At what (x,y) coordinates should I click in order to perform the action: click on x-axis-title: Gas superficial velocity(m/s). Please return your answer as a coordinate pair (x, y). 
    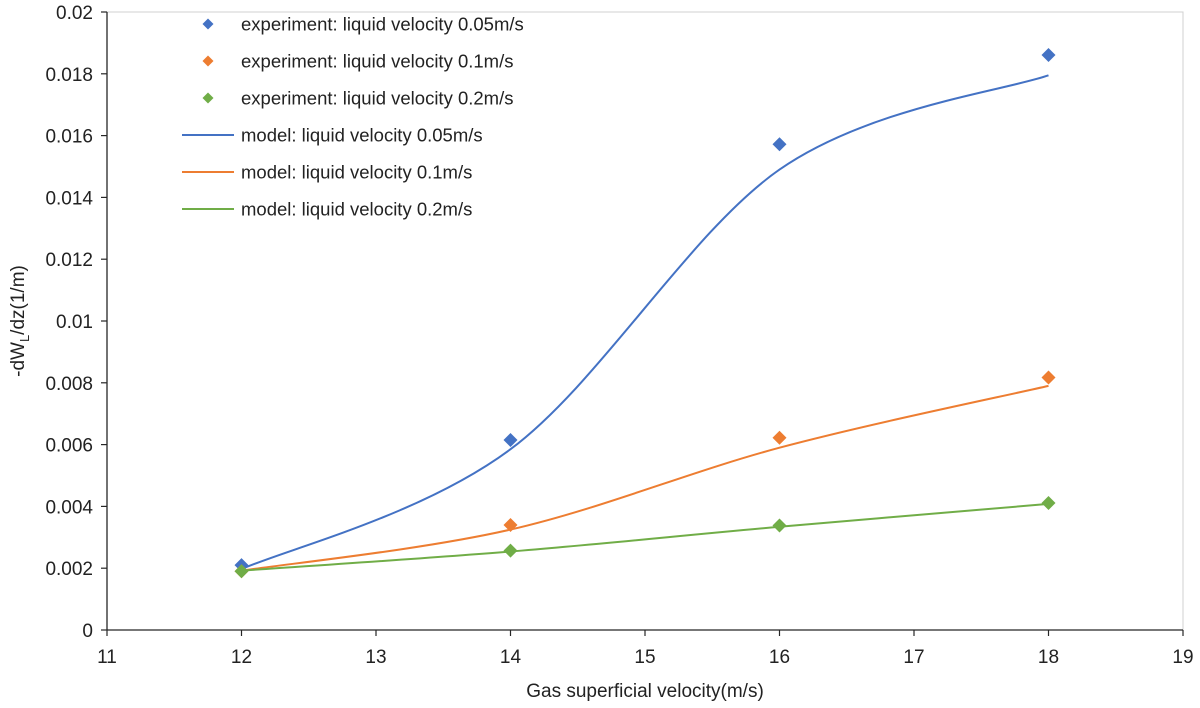
    Looking at the image, I should click on (645, 691).